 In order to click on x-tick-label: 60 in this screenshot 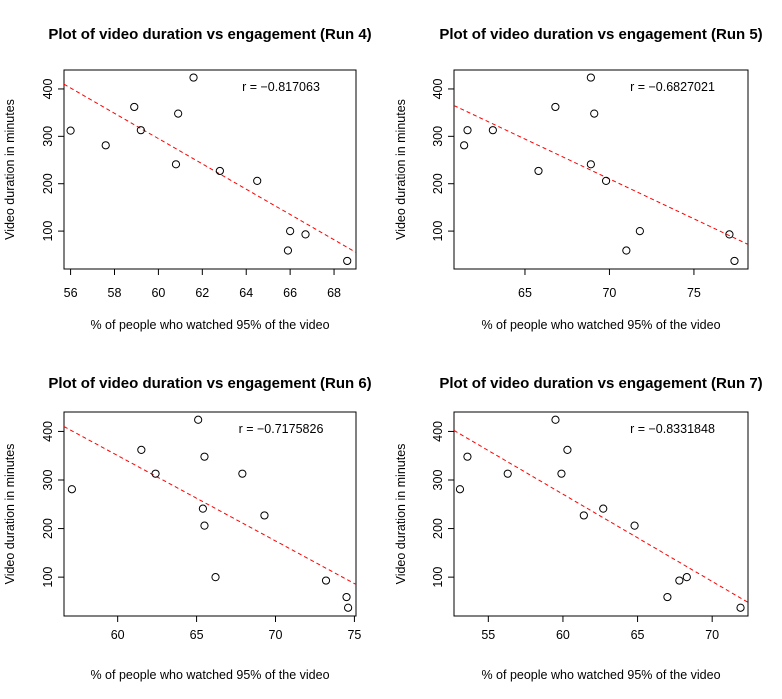, I will do `click(563, 635)`.